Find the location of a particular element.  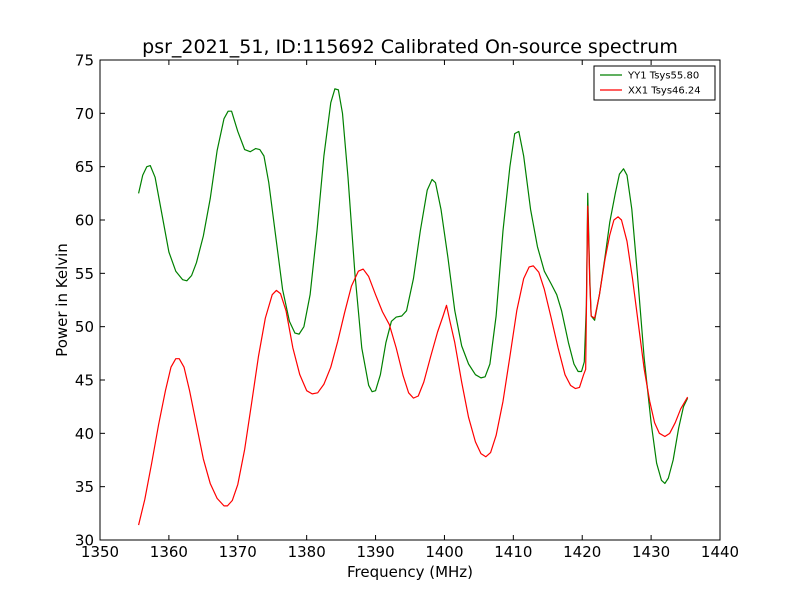

y-tick-label: 65 is located at coordinates (84, 167).